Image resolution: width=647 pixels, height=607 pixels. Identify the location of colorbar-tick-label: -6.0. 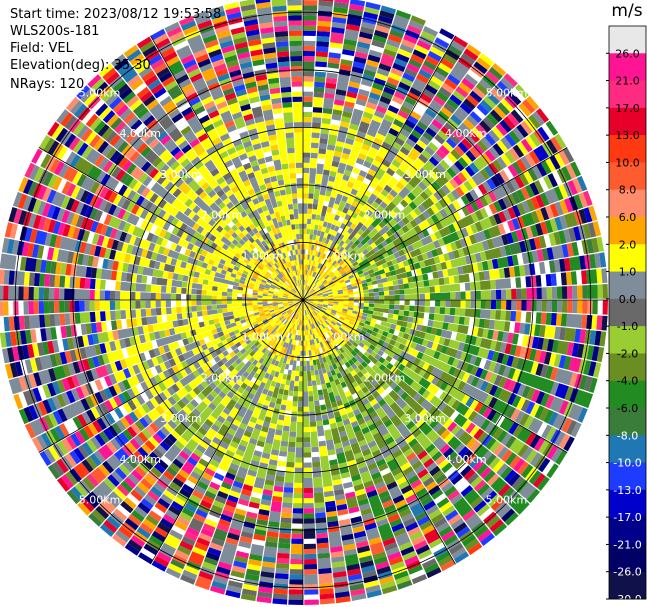
(627, 408).